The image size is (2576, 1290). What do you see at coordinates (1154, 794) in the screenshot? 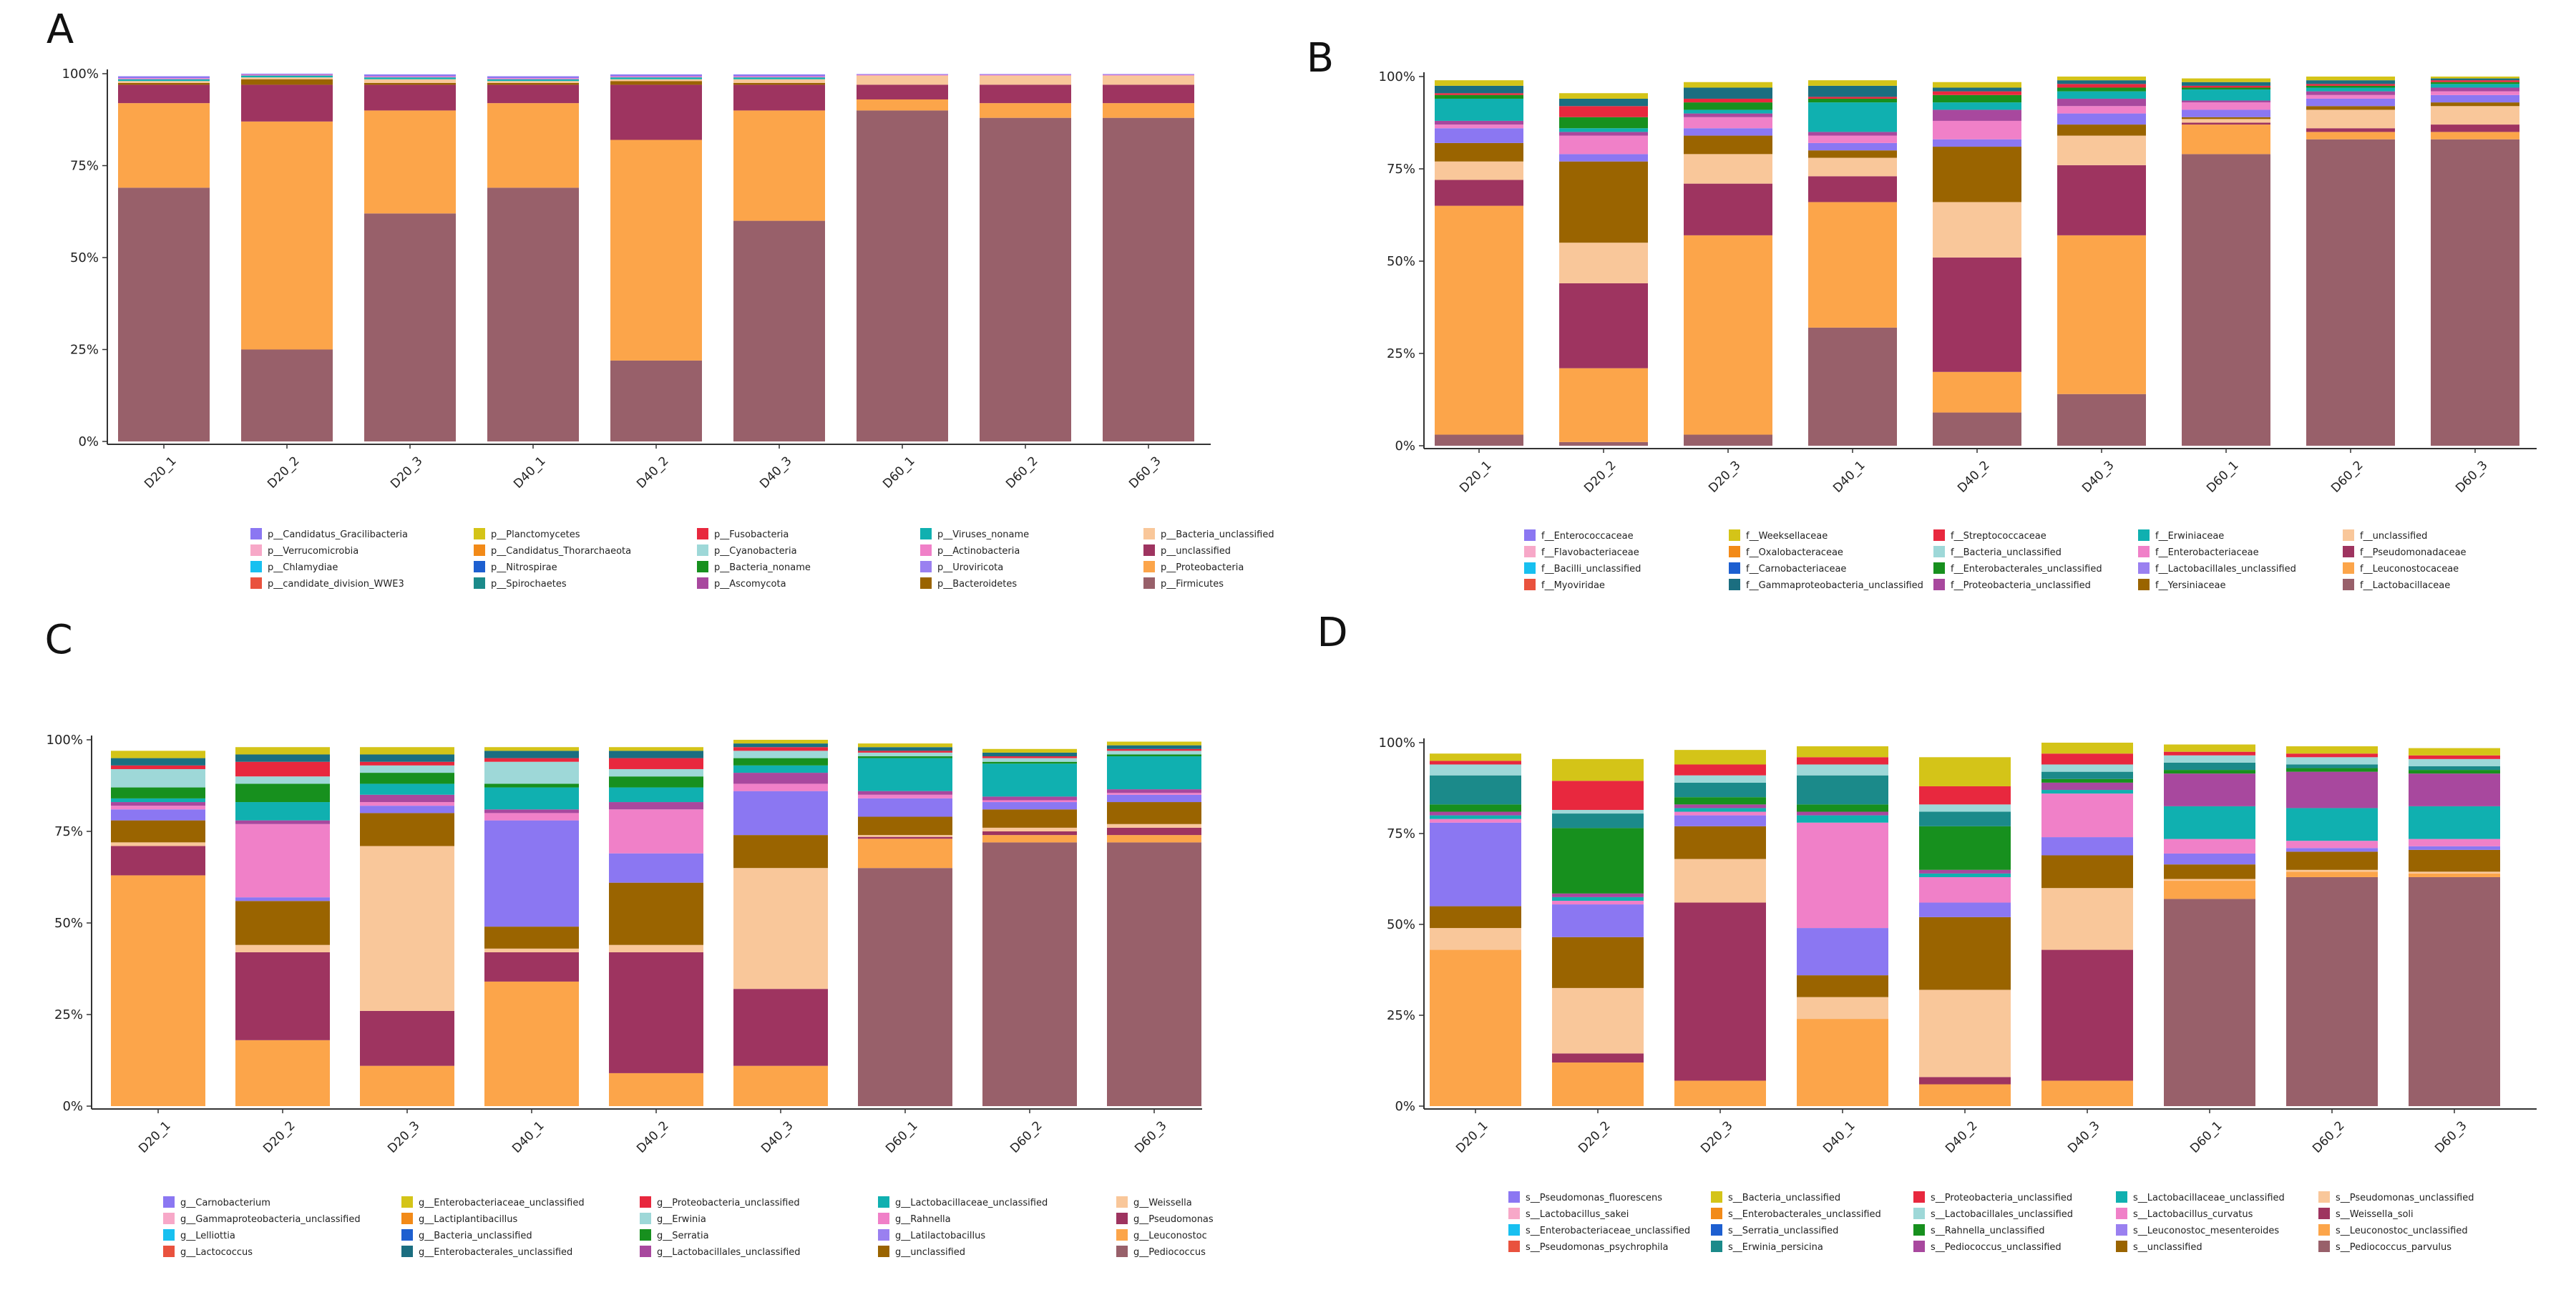
I see `bar-segment-d60_3-g__rahnella` at bounding box center [1154, 794].